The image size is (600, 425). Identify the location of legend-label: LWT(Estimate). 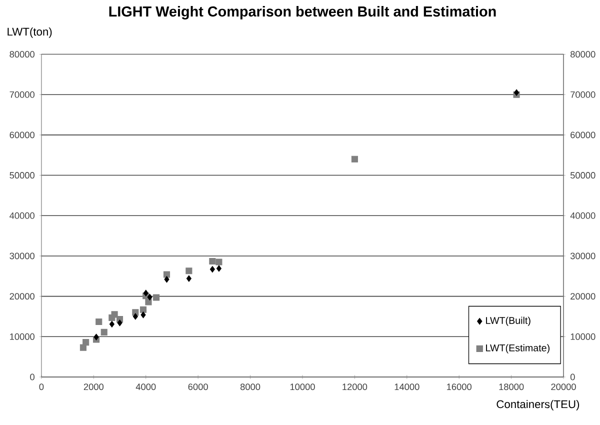
(518, 349).